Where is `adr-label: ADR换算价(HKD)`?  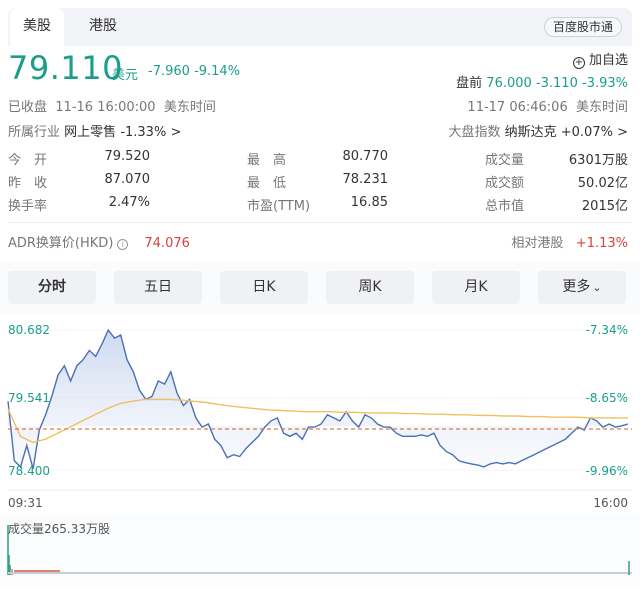 adr-label: ADR换算价(HKD) is located at coordinates (61, 243).